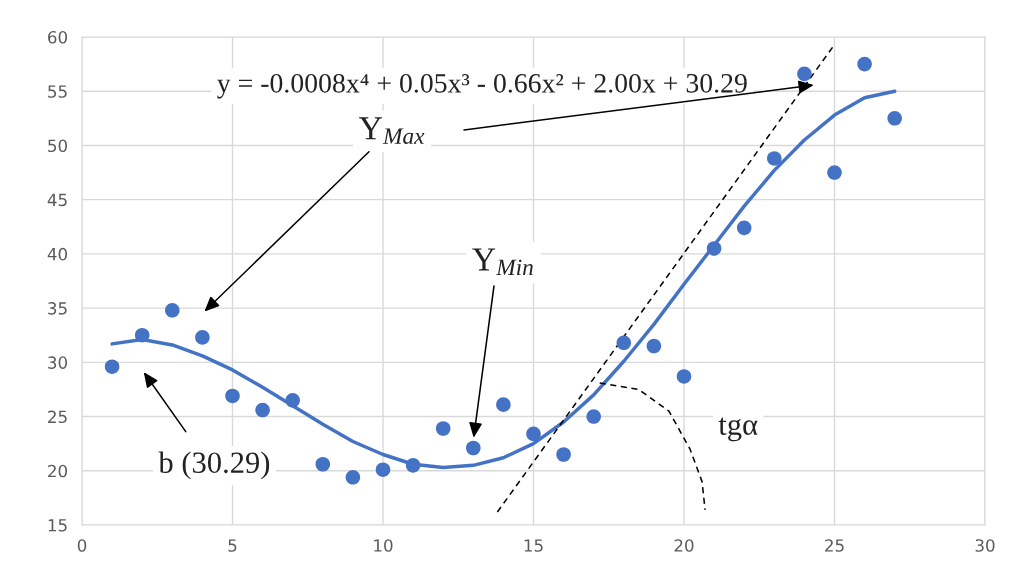  Describe the element at coordinates (57, 37) in the screenshot. I see `y-tick-label: 60` at that location.